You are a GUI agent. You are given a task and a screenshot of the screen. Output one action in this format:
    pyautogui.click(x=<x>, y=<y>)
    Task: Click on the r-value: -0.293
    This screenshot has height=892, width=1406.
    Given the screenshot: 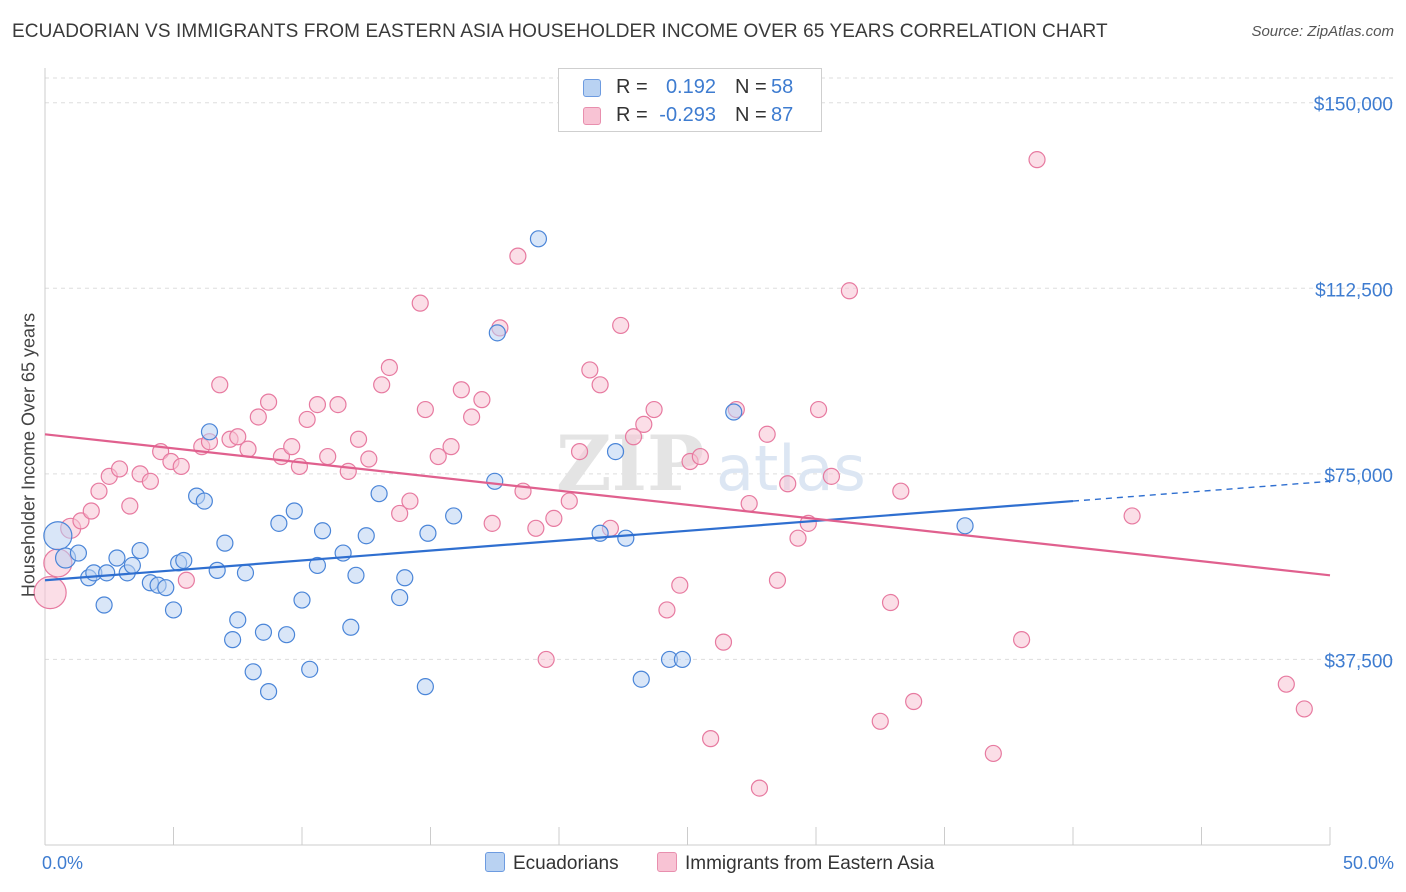 What is the action you would take?
    pyautogui.click(x=687, y=115)
    